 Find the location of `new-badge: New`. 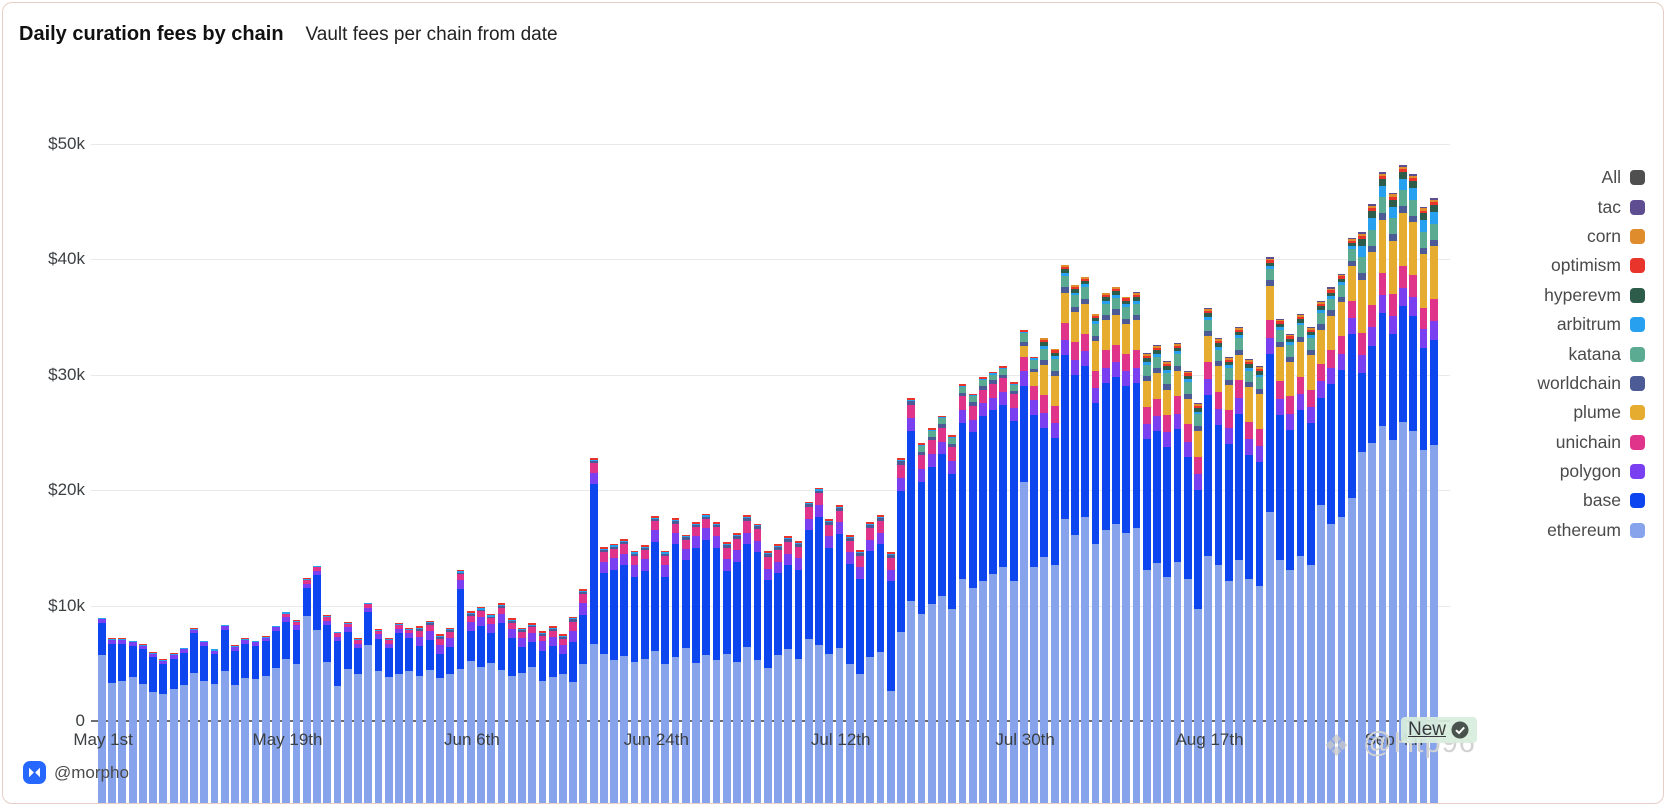

new-badge: New is located at coordinates (1439, 730).